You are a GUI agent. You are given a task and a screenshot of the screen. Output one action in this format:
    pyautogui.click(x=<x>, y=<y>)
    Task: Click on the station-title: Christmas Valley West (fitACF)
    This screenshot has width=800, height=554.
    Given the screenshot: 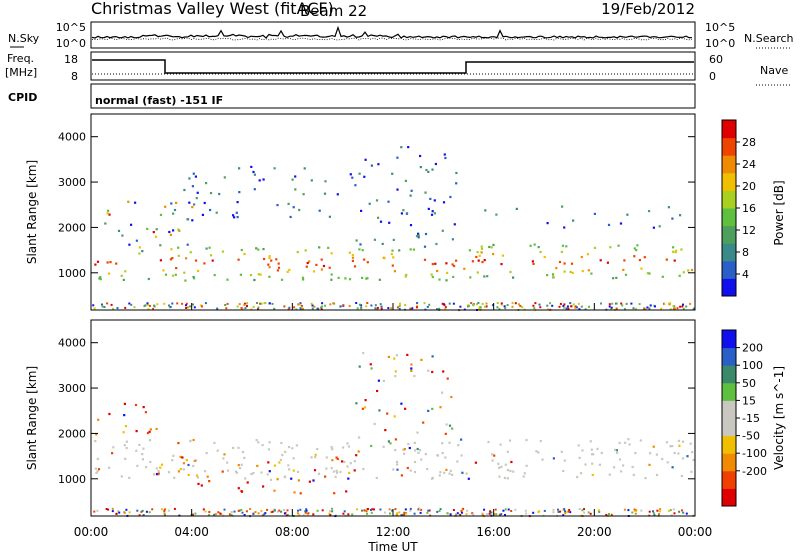 What is the action you would take?
    pyautogui.click(x=212, y=9)
    